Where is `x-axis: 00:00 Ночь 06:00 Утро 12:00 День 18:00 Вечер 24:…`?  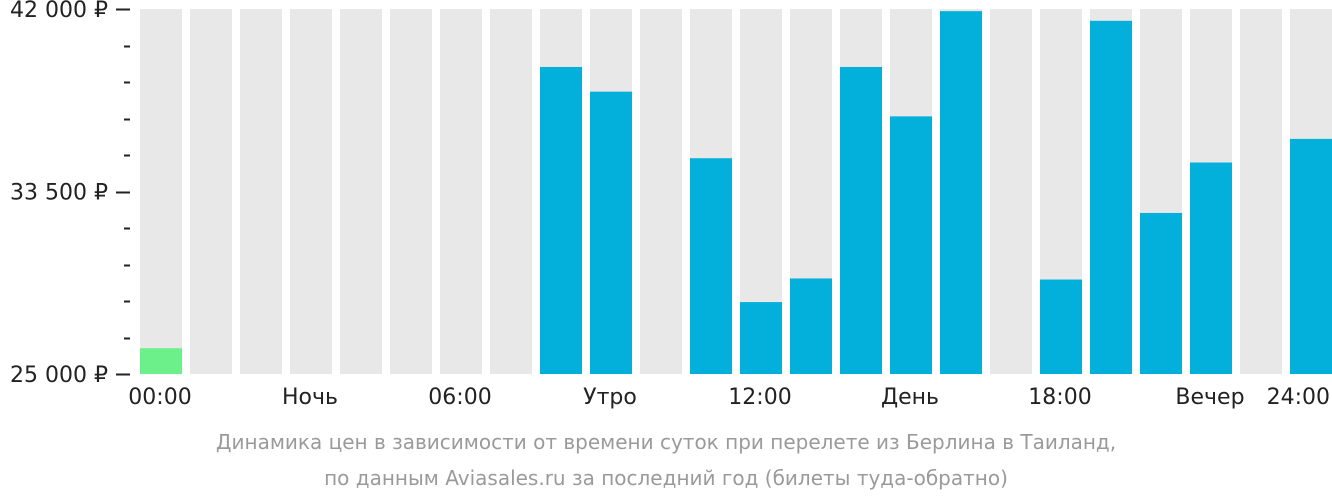
x-axis: 00:00 Ночь 06:00 Утро 12:00 День 18:00 Вечер 24:… is located at coordinates (729, 397).